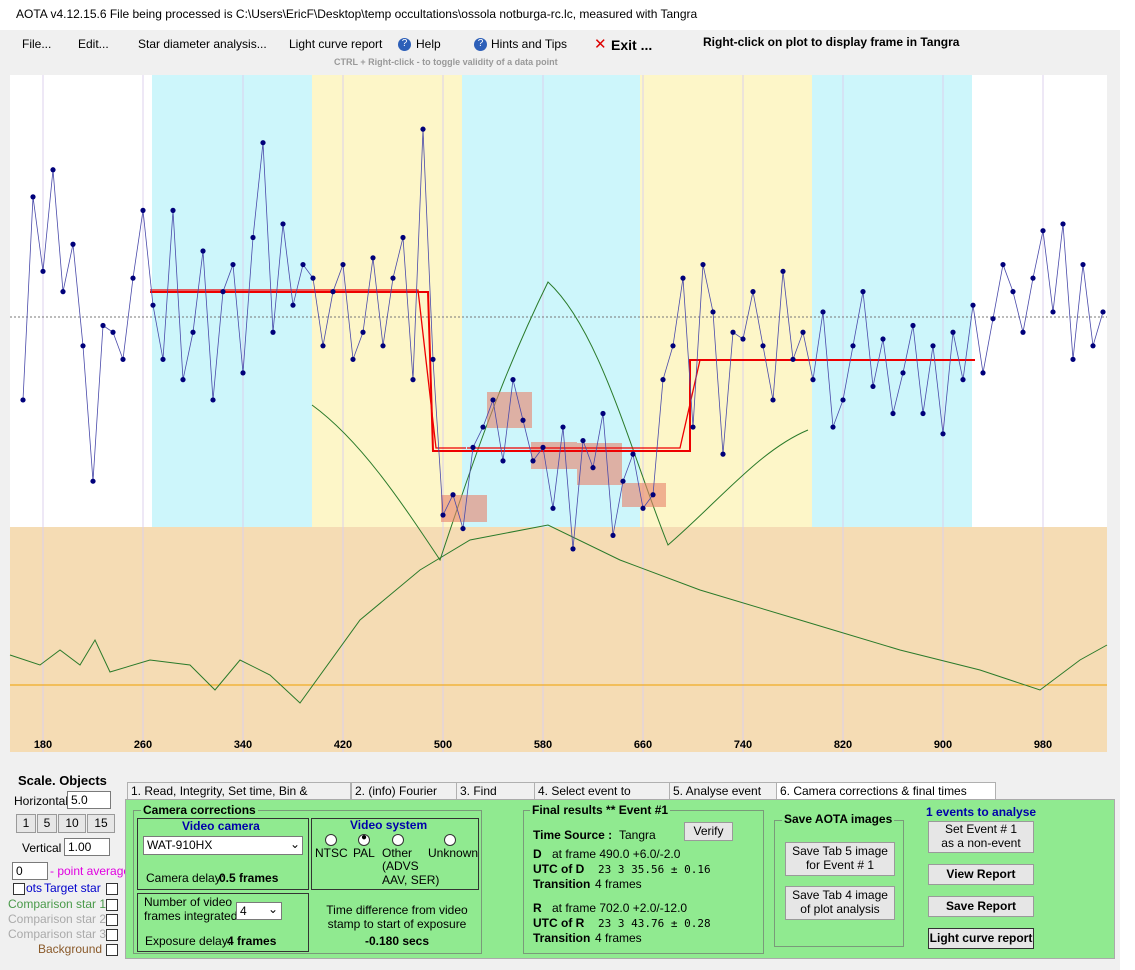 This screenshot has height=970, width=1135. I want to click on save-report-button: Save Report, so click(981, 906).